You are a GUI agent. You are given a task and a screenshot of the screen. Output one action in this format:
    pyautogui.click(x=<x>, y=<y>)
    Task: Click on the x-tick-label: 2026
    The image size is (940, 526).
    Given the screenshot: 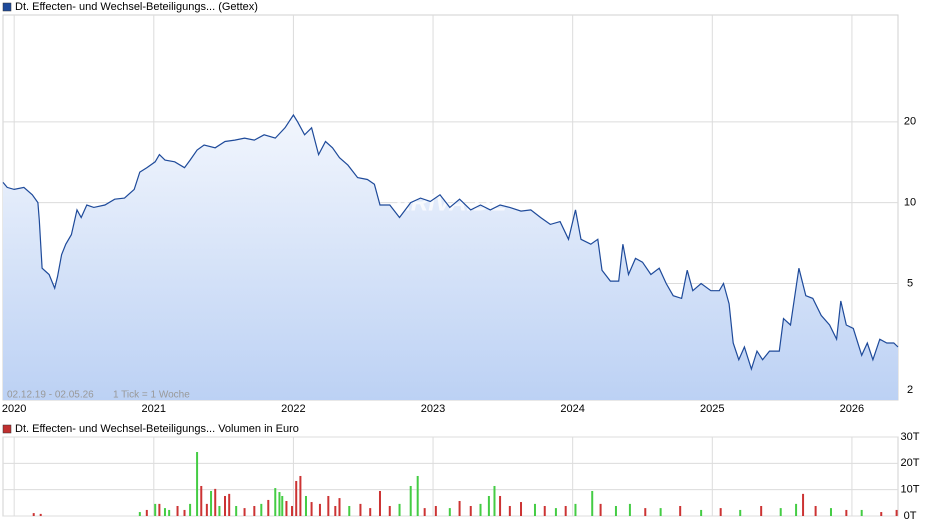 What is the action you would take?
    pyautogui.click(x=852, y=409)
    